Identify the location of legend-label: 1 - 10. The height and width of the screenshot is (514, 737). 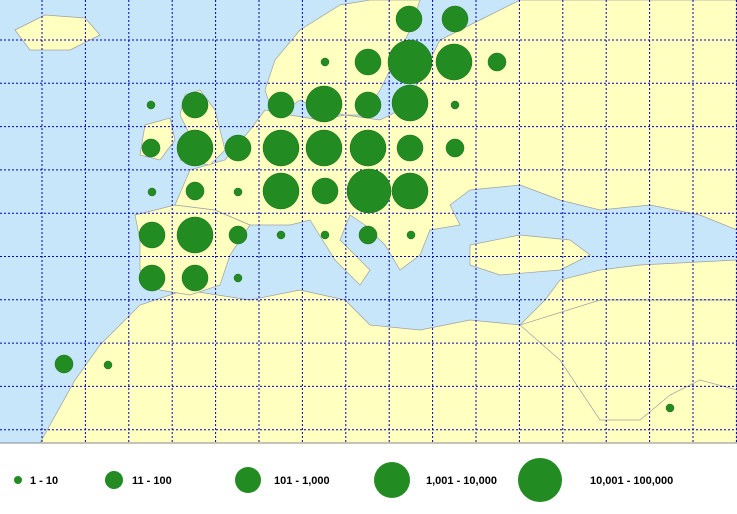
(44, 481).